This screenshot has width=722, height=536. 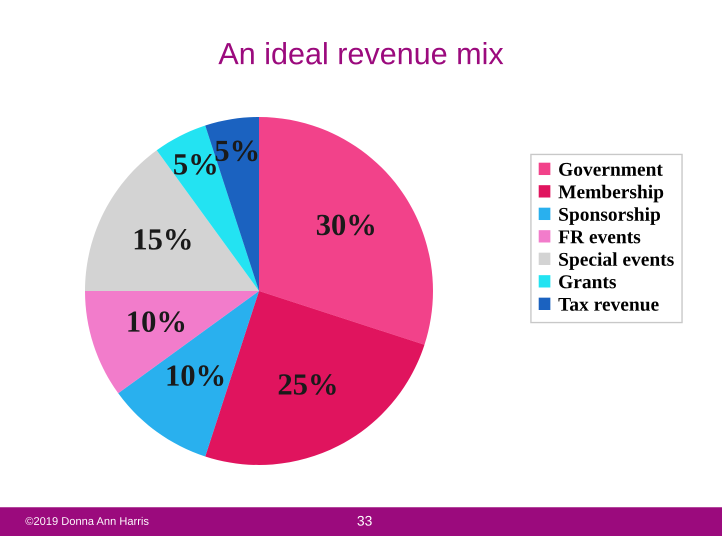 I want to click on chart-title: An ideal revenue mix, so click(x=361, y=53).